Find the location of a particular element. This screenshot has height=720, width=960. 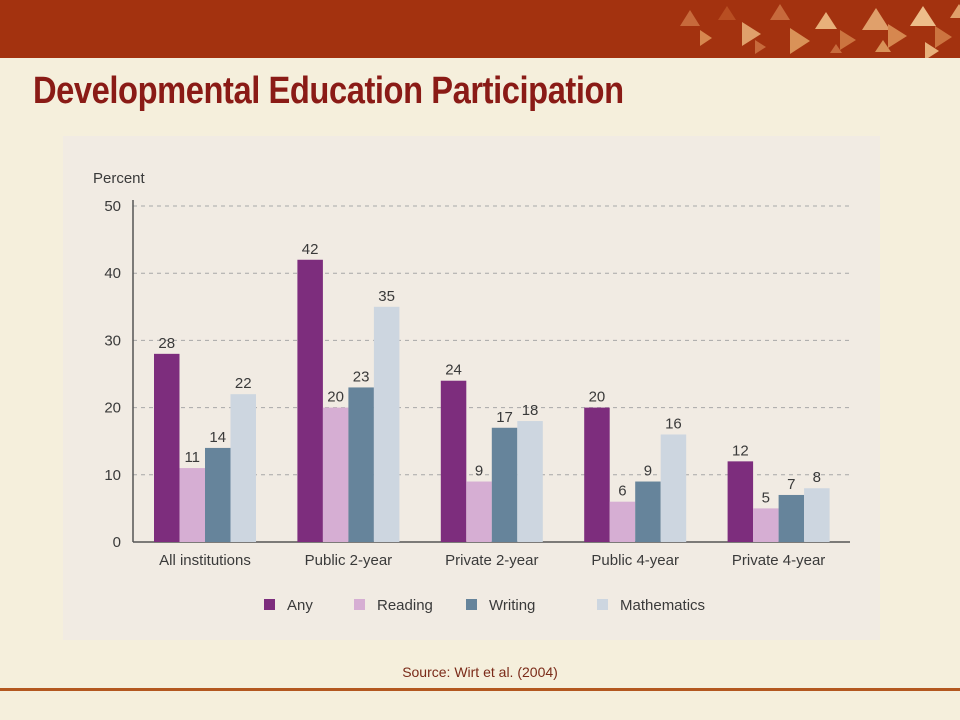

data-label: 12 is located at coordinates (740, 450).